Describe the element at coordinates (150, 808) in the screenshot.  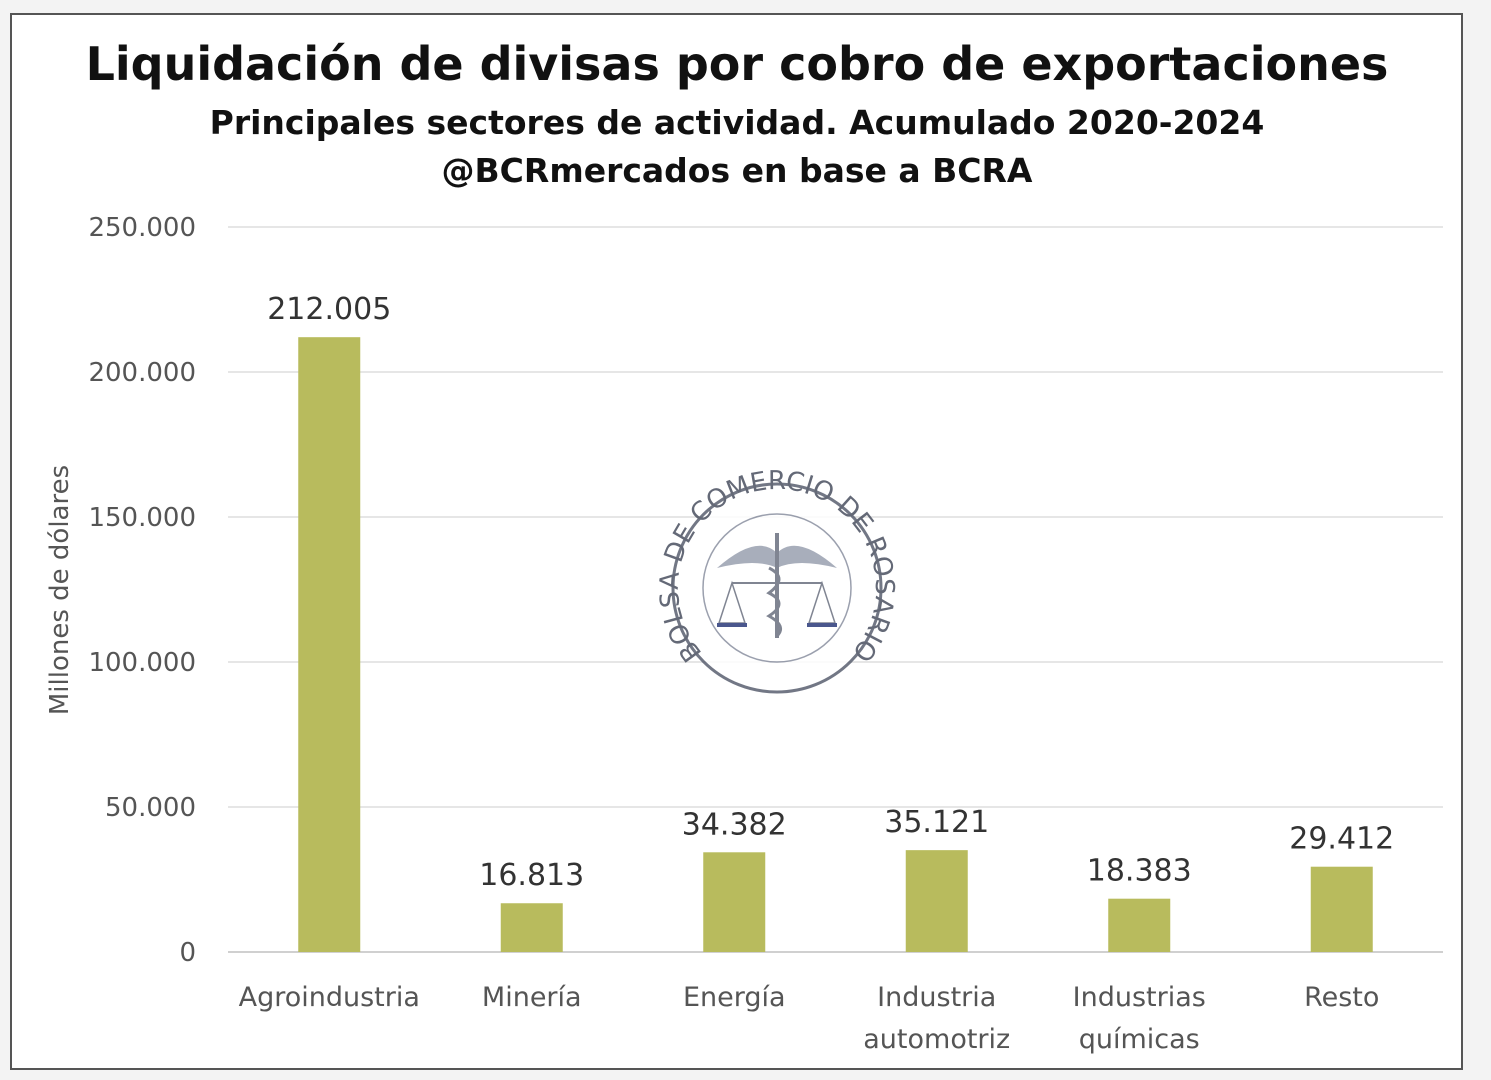
I see `y-tick-label: 50.000` at that location.